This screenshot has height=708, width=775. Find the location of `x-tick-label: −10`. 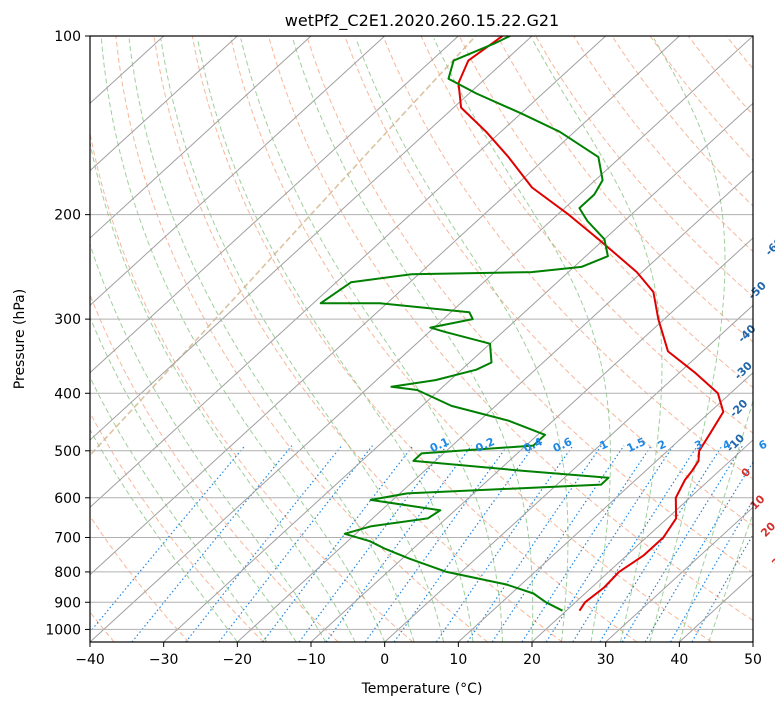

x-tick-label: −10 is located at coordinates (311, 660).